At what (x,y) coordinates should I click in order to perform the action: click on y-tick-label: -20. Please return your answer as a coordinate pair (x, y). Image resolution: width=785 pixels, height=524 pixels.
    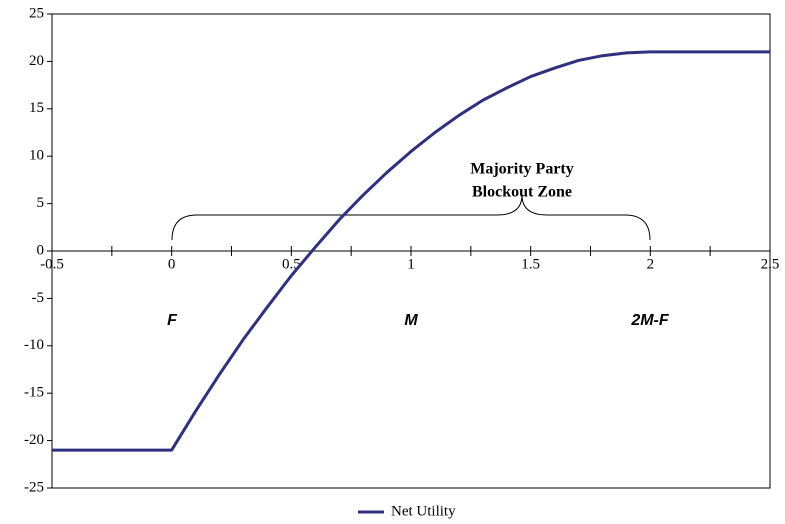
    Looking at the image, I should click on (34, 440).